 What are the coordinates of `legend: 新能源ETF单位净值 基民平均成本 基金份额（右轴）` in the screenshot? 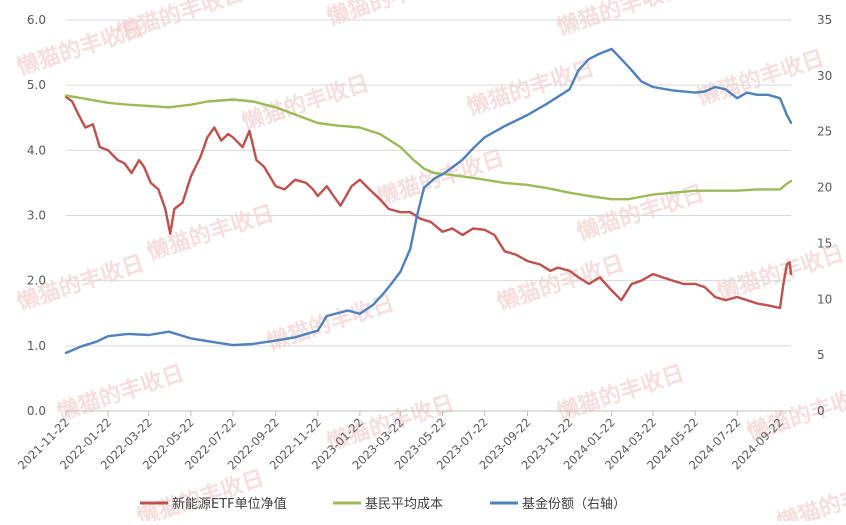 It's located at (383, 504).